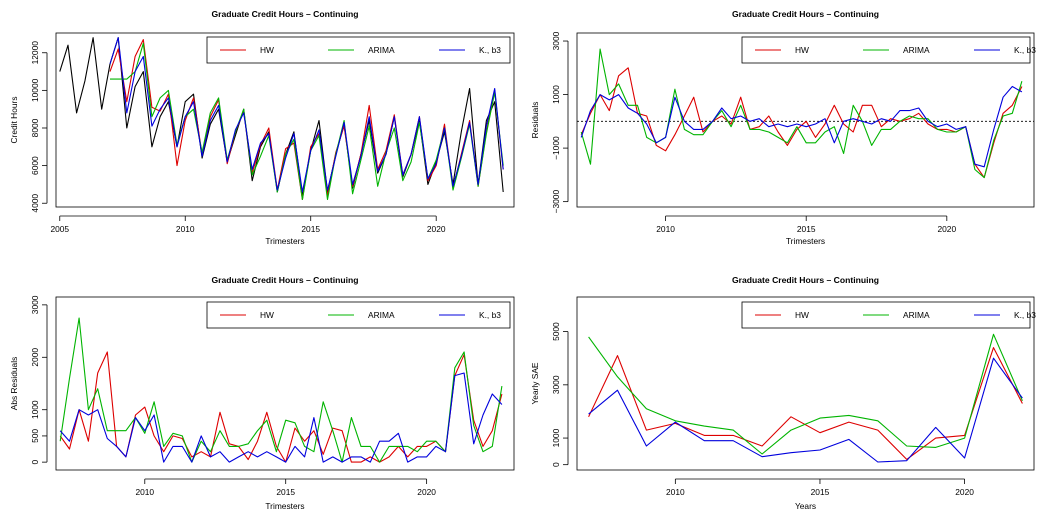 This screenshot has width=1038, height=520. What do you see at coordinates (35, 203) in the screenshot?
I see `y-tick-label: 4000` at bounding box center [35, 203].